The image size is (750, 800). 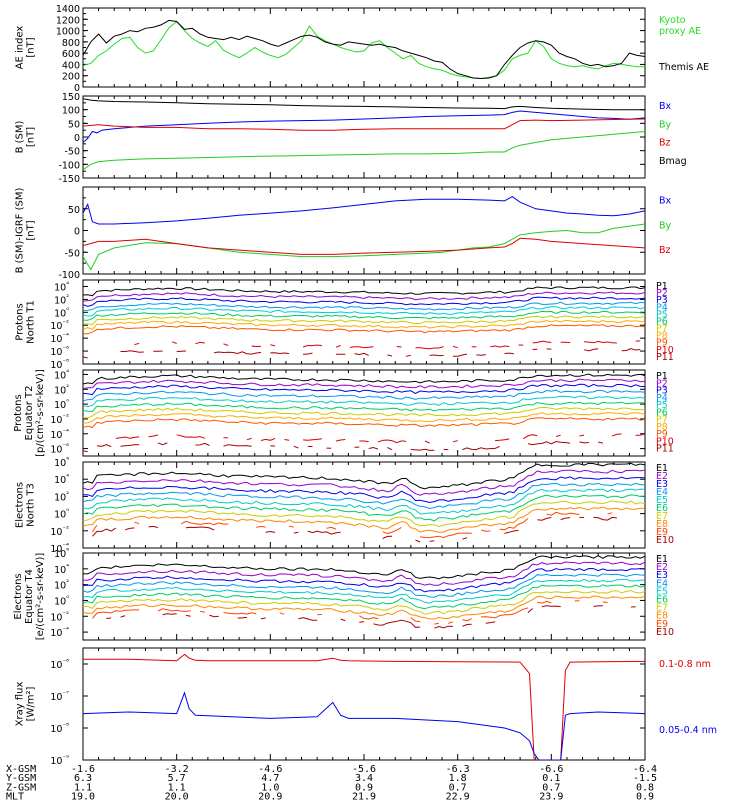 I want to click on series-line-e5, so click(x=364, y=591).